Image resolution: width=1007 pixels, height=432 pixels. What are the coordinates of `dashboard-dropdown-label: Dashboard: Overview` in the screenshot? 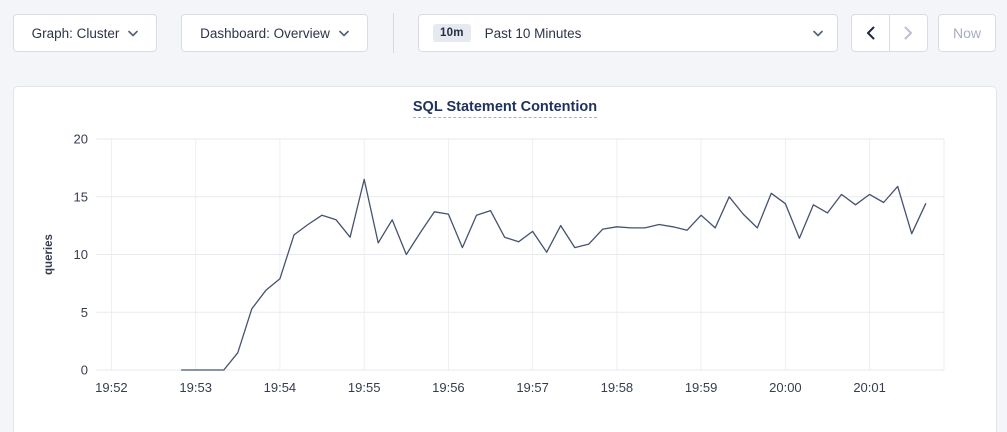 It's located at (265, 33).